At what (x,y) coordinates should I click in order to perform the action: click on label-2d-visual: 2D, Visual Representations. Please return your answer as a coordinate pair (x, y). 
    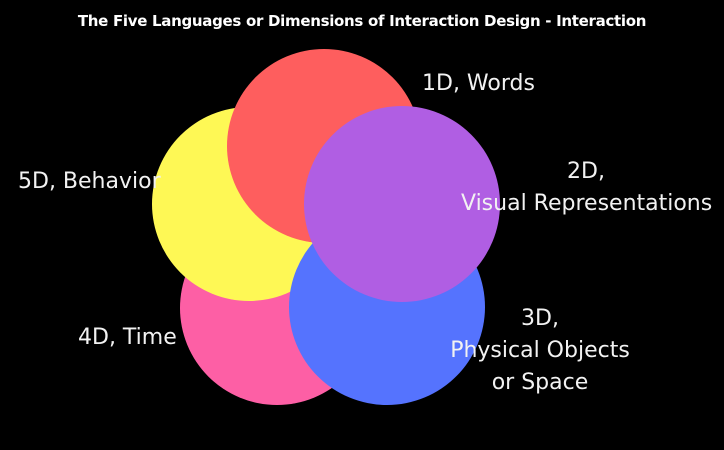
    Looking at the image, I should click on (587, 187).